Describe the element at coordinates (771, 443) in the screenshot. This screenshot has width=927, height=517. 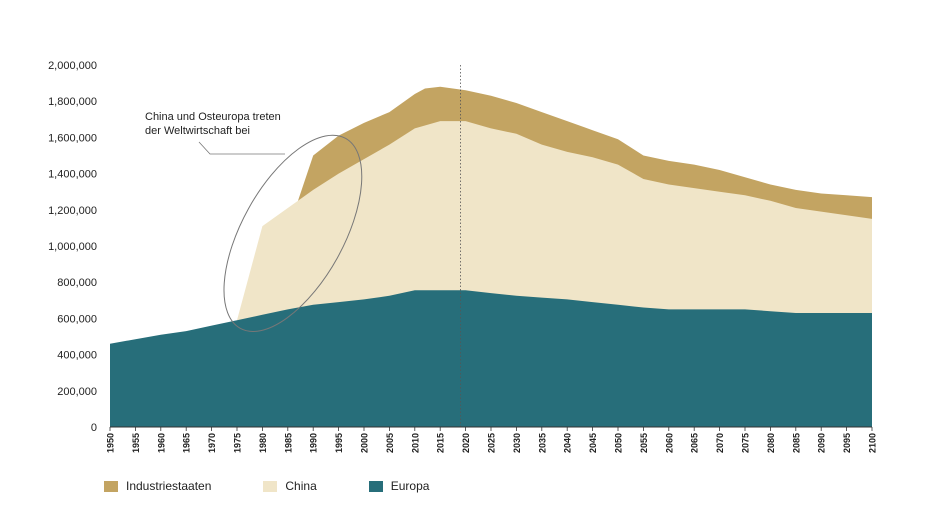
I see `x-tick-label: 2080` at that location.